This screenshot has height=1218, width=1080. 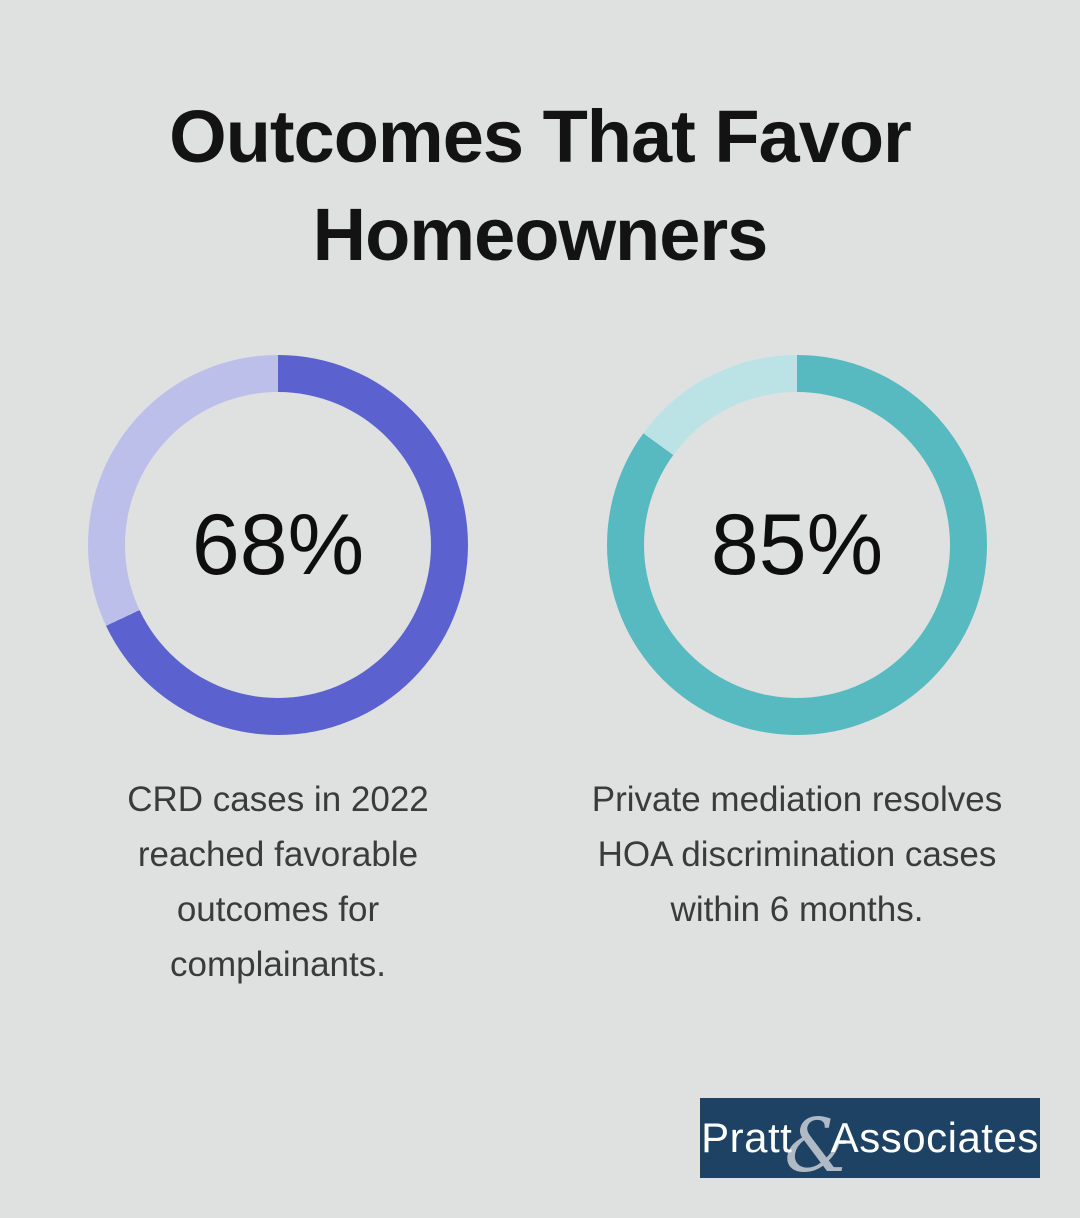 I want to click on company-logo: Pratt & Associates, so click(x=870, y=1143).